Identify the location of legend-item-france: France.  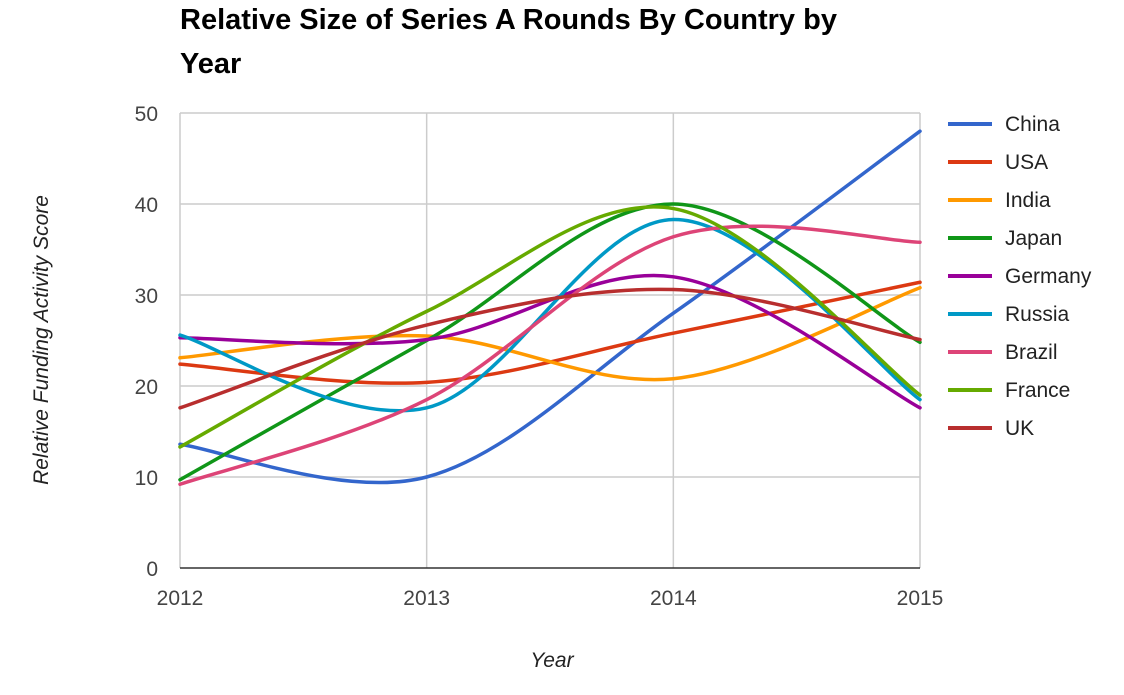
(1009, 390).